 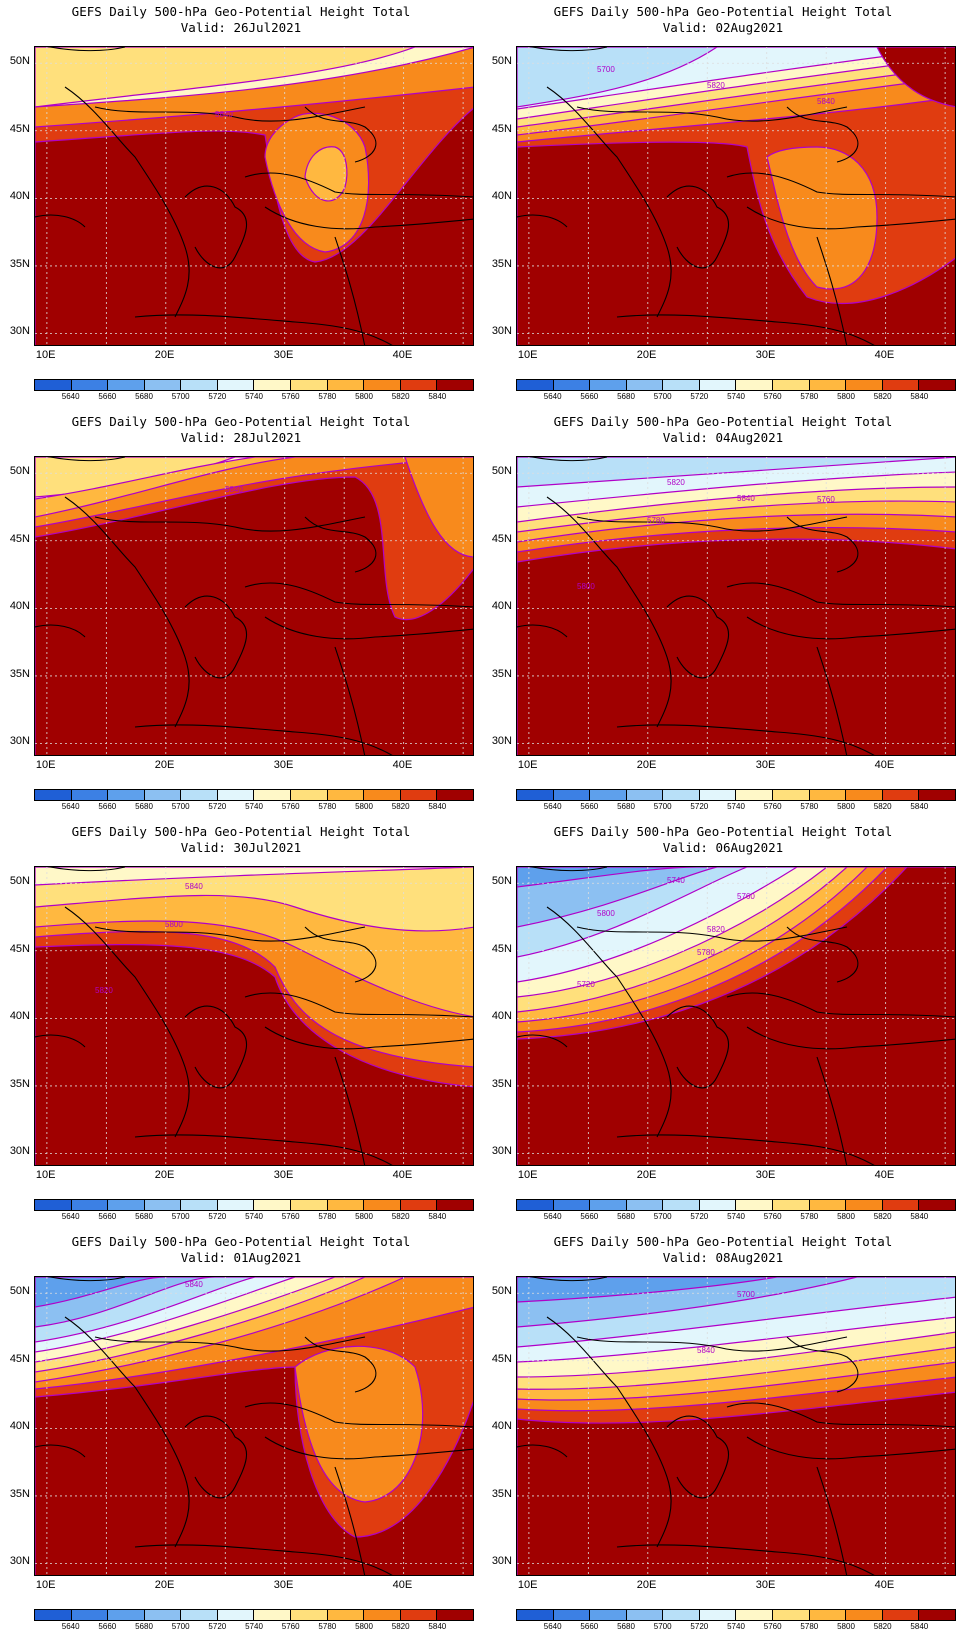 I want to click on latitude-tick-label: 30N, so click(x=19, y=1561).